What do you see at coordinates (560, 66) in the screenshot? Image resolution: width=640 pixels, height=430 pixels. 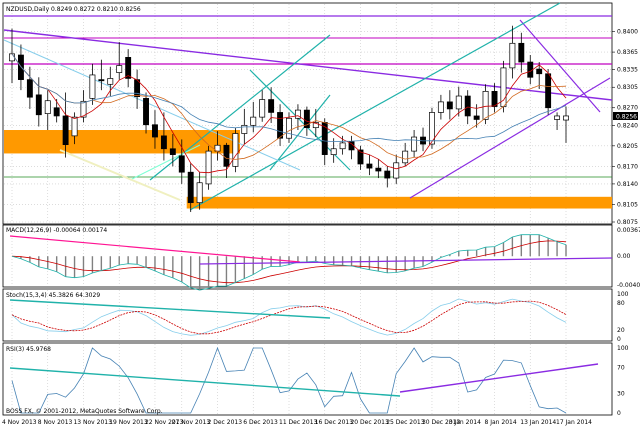 I see `trend-line-spike` at bounding box center [560, 66].